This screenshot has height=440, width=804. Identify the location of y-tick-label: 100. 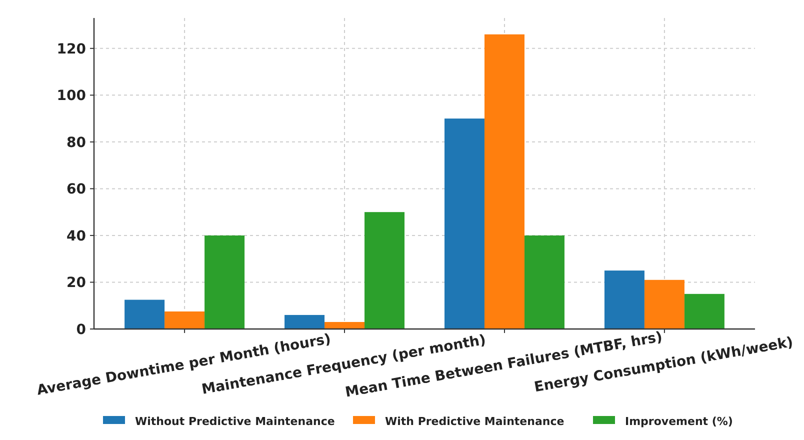
(71, 96).